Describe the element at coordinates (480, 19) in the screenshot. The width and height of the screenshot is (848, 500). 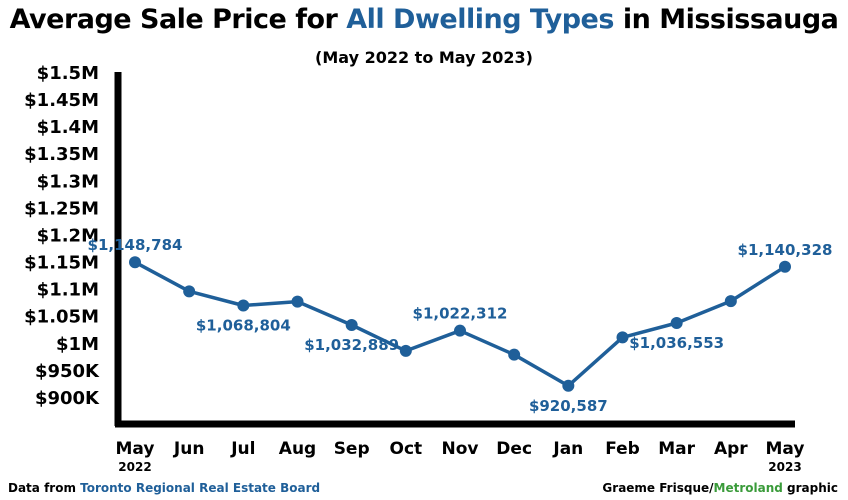
I see `chart-title-highlight: All Dwelling Types` at that location.